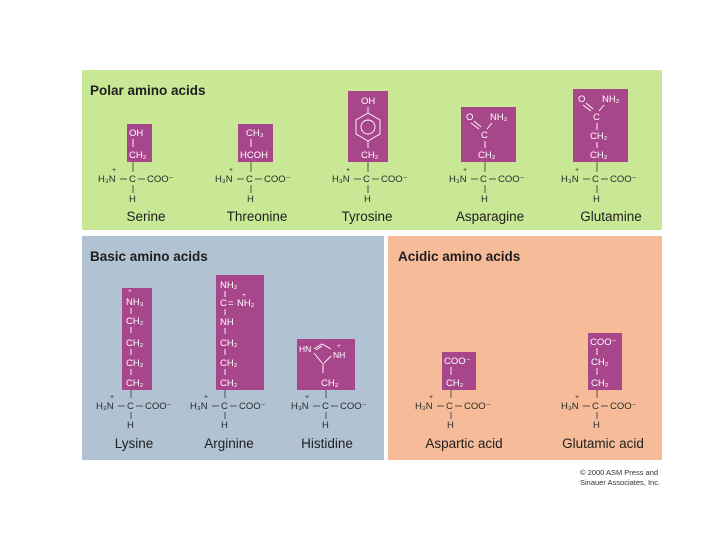  I want to click on threonine-structure: CH₃ HCOH H₃N + C COO⁻ H Threonine, so click(253, 174).